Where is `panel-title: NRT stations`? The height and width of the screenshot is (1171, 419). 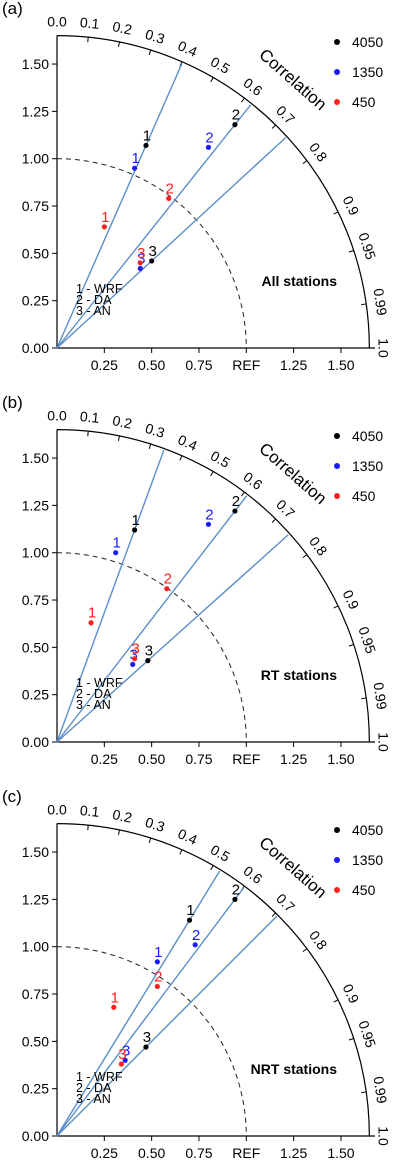 panel-title: NRT stations is located at coordinates (294, 1069).